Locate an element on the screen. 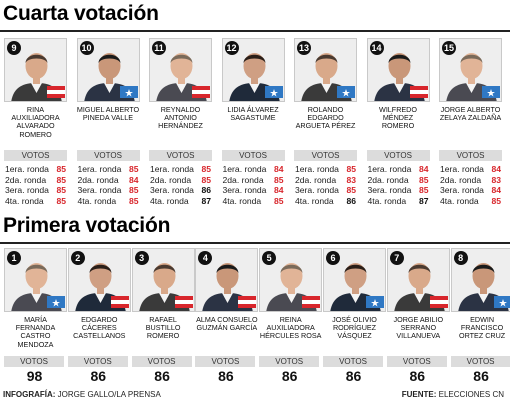  candidate-photo: 14 is located at coordinates (398, 70).